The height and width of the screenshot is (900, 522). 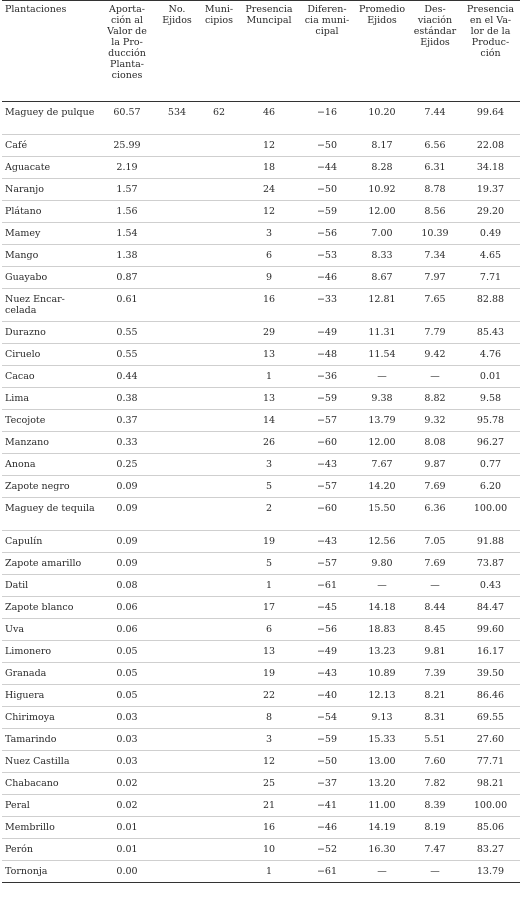 I want to click on table-cell: 1.38, so click(x=127, y=255).